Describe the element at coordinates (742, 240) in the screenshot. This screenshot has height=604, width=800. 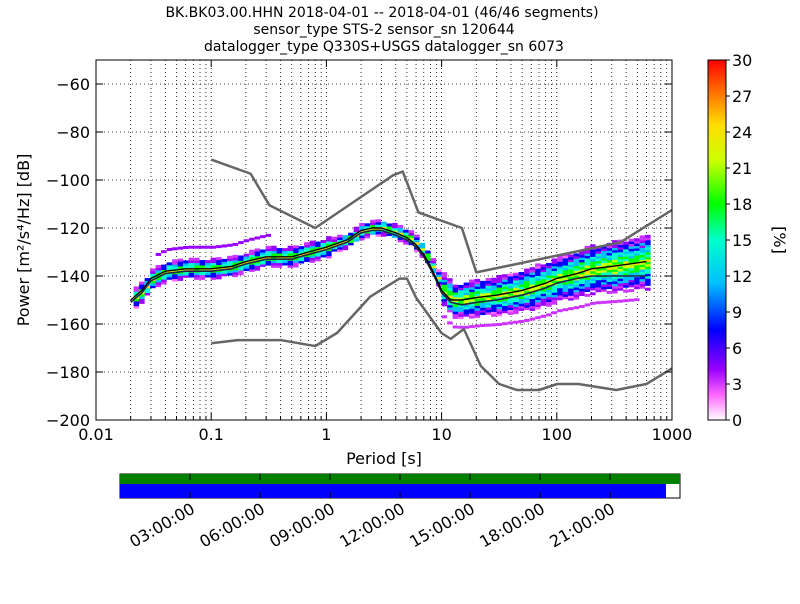
I see `colorbar-tick-label: 15` at that location.